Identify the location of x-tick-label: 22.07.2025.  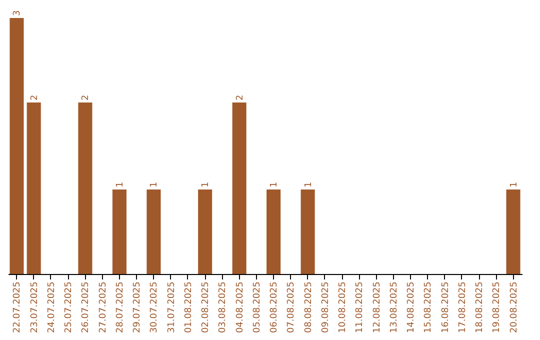
(17, 308).